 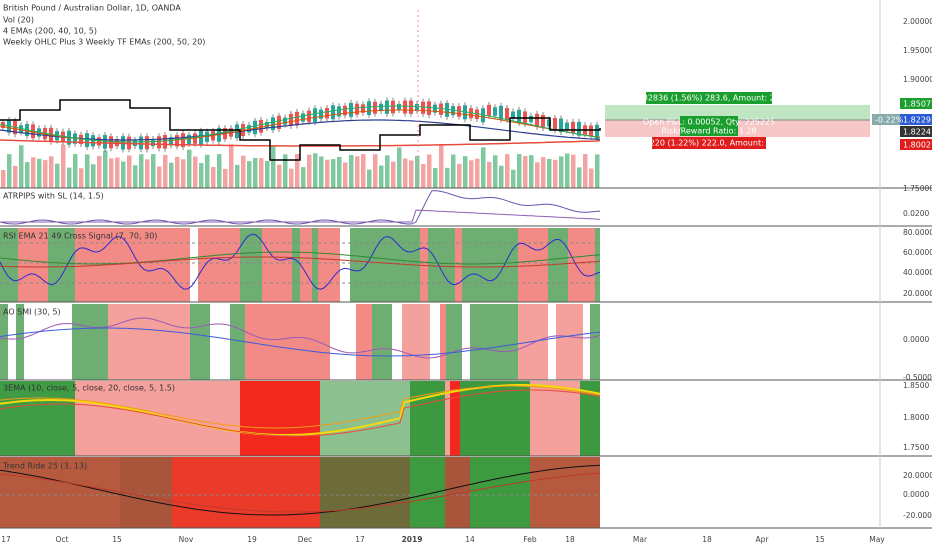 What do you see at coordinates (530, 539) in the screenshot?
I see `time-tick: Feb` at bounding box center [530, 539].